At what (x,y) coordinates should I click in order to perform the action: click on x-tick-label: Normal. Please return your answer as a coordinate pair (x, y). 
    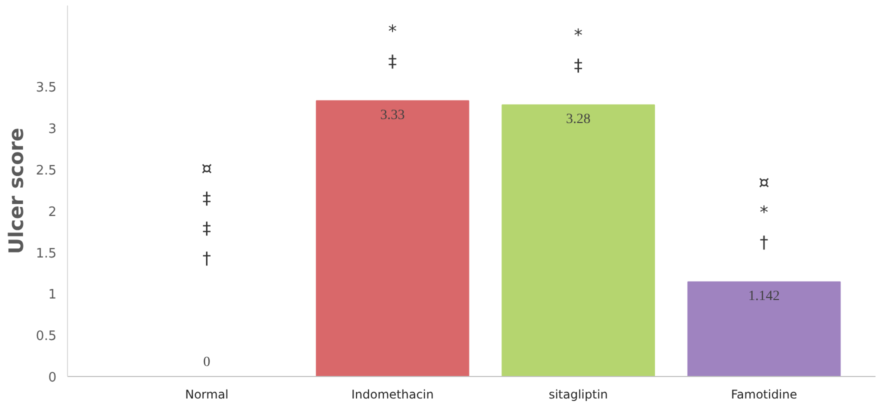
    Looking at the image, I should click on (207, 395).